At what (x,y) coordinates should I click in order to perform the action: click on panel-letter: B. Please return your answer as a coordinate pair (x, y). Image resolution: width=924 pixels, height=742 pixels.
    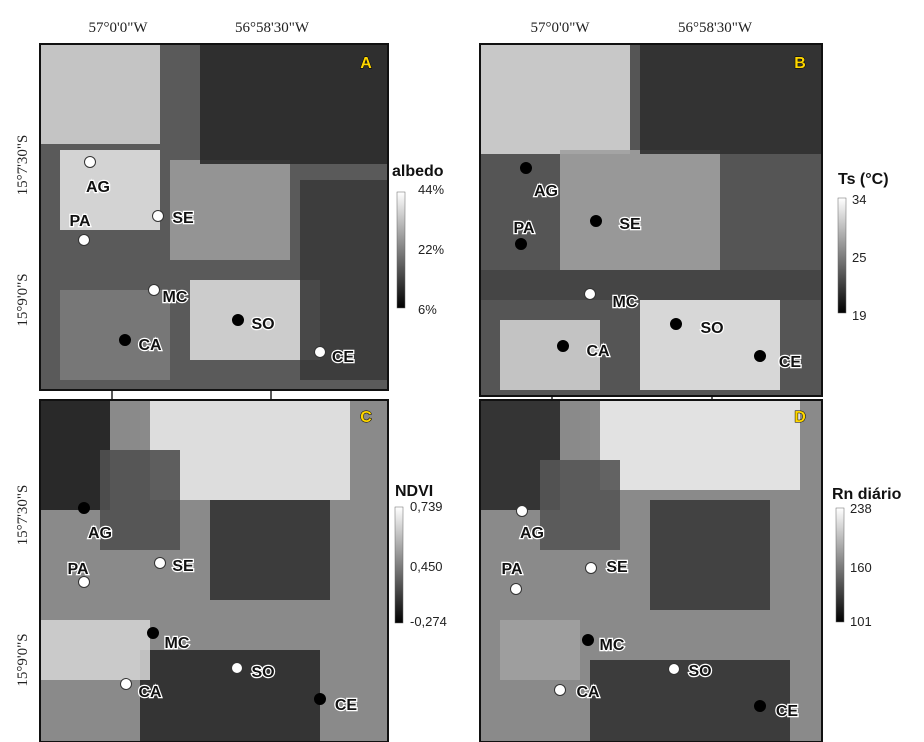
    Looking at the image, I should click on (800, 63).